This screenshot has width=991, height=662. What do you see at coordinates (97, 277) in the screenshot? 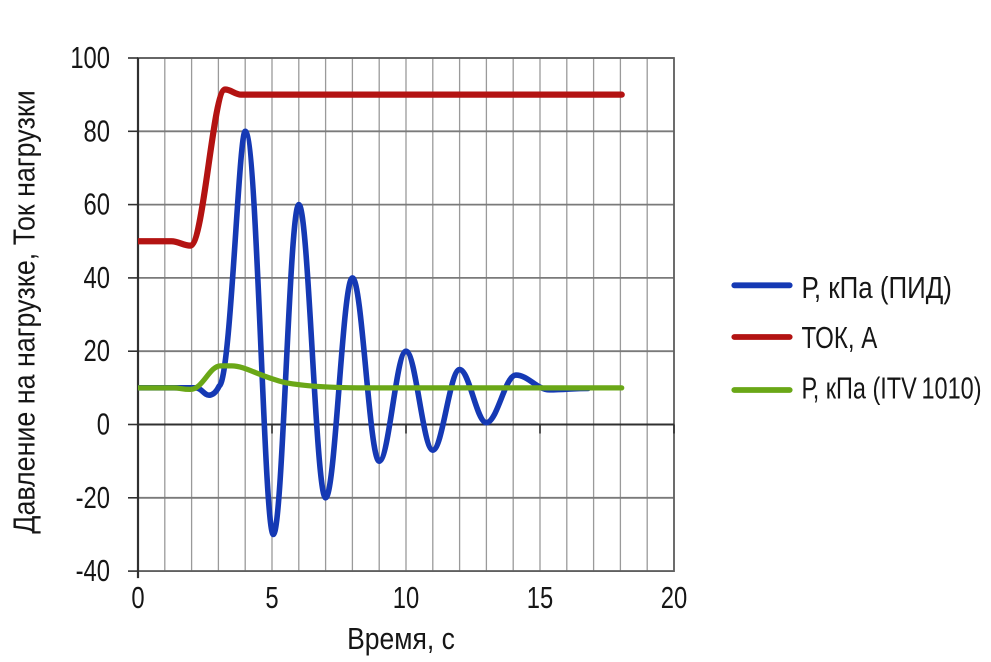
I see `svg-text: 40` at bounding box center [97, 277].